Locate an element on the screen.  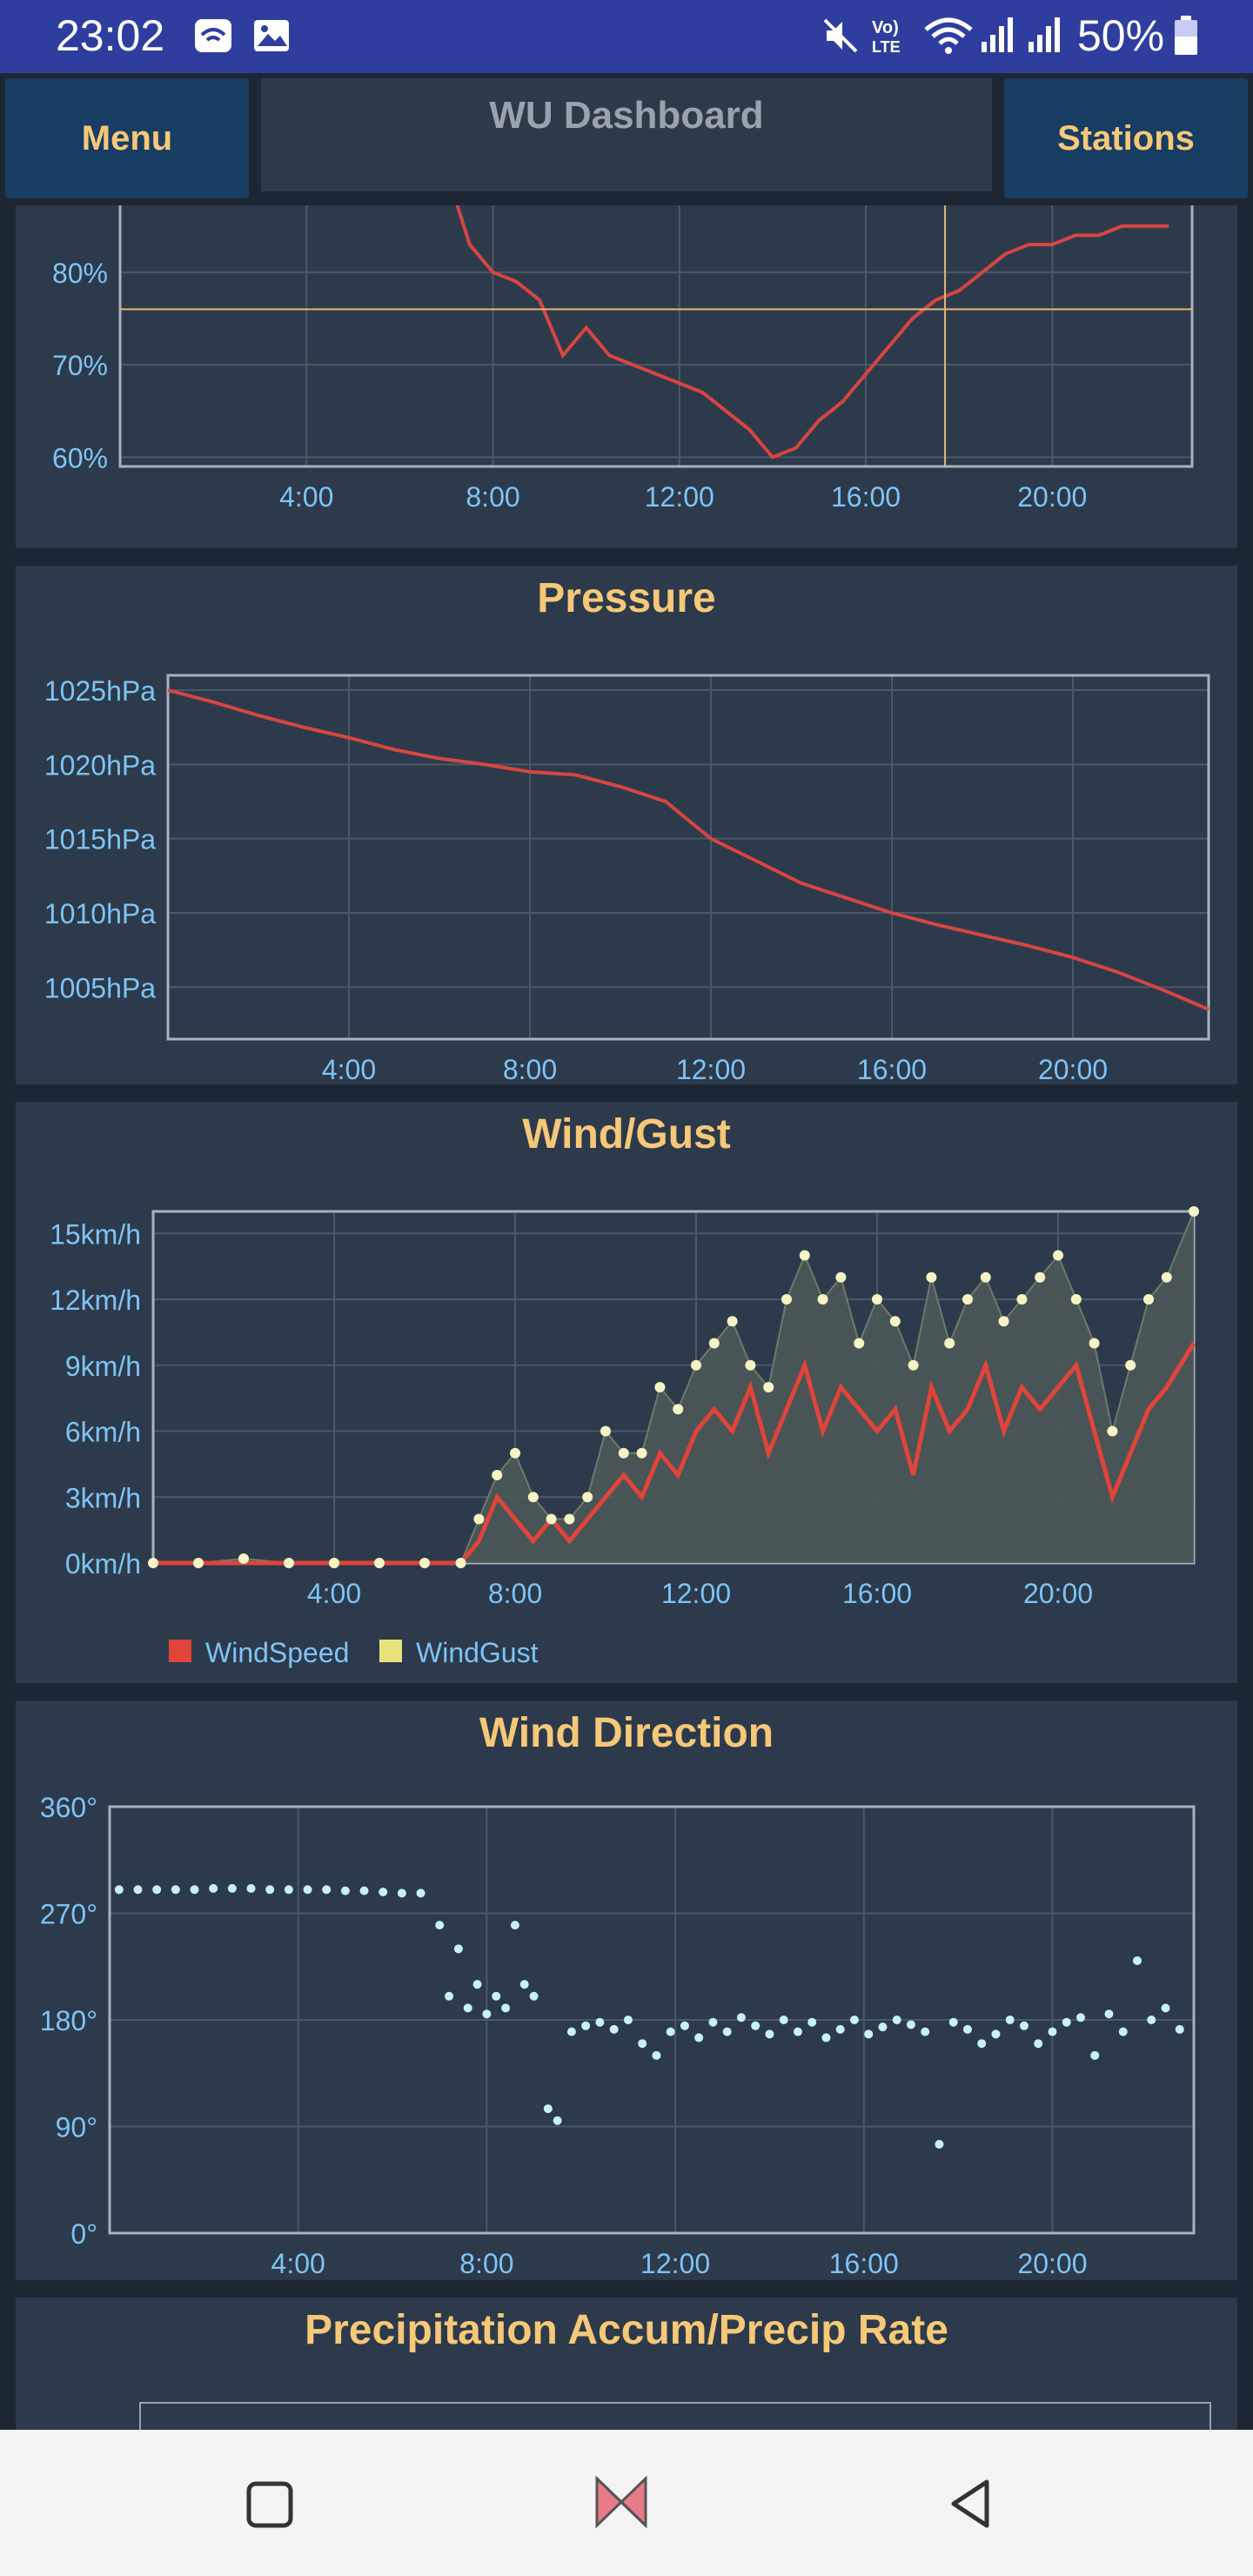
precip-title: Precipitation Accum/Precip Rate is located at coordinates (626, 2330).